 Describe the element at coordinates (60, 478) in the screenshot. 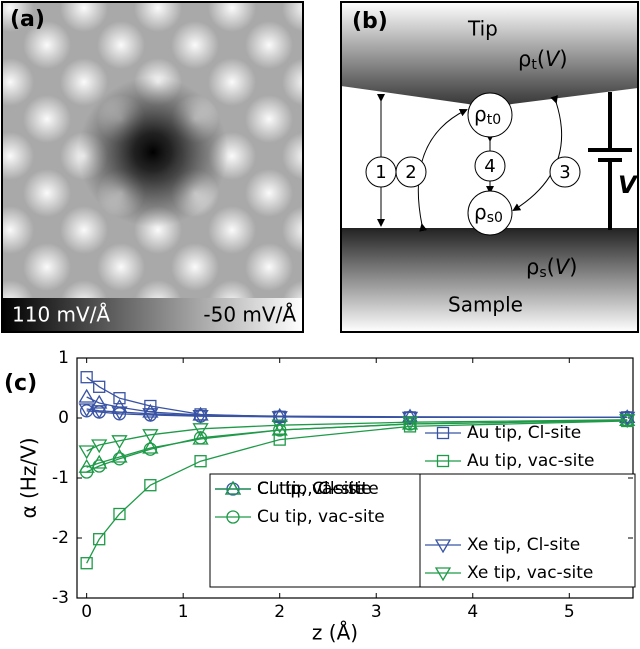

I see `y-tick-label: -1` at that location.